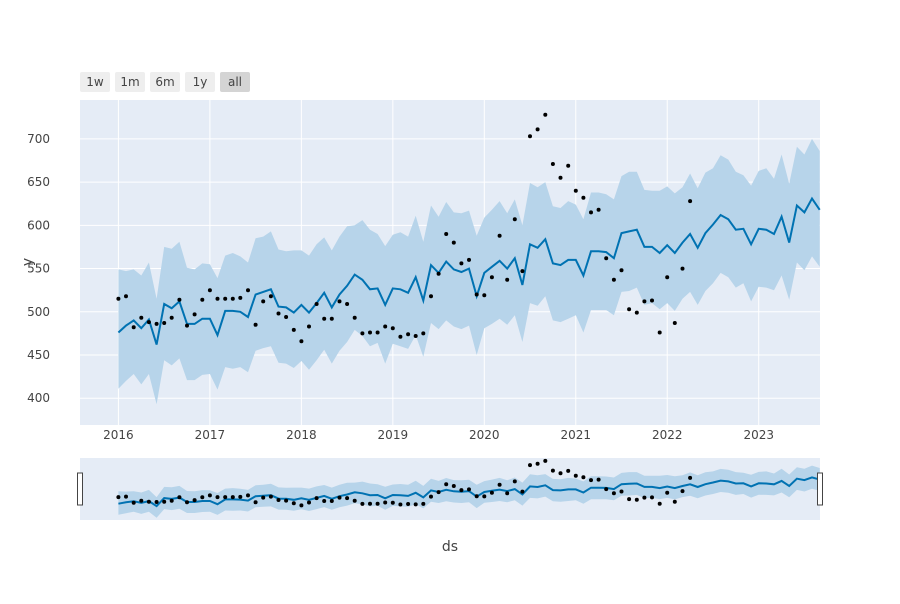 The height and width of the screenshot is (604, 900). What do you see at coordinates (38, 225) in the screenshot?
I see `y-tick-label: 600` at bounding box center [38, 225].